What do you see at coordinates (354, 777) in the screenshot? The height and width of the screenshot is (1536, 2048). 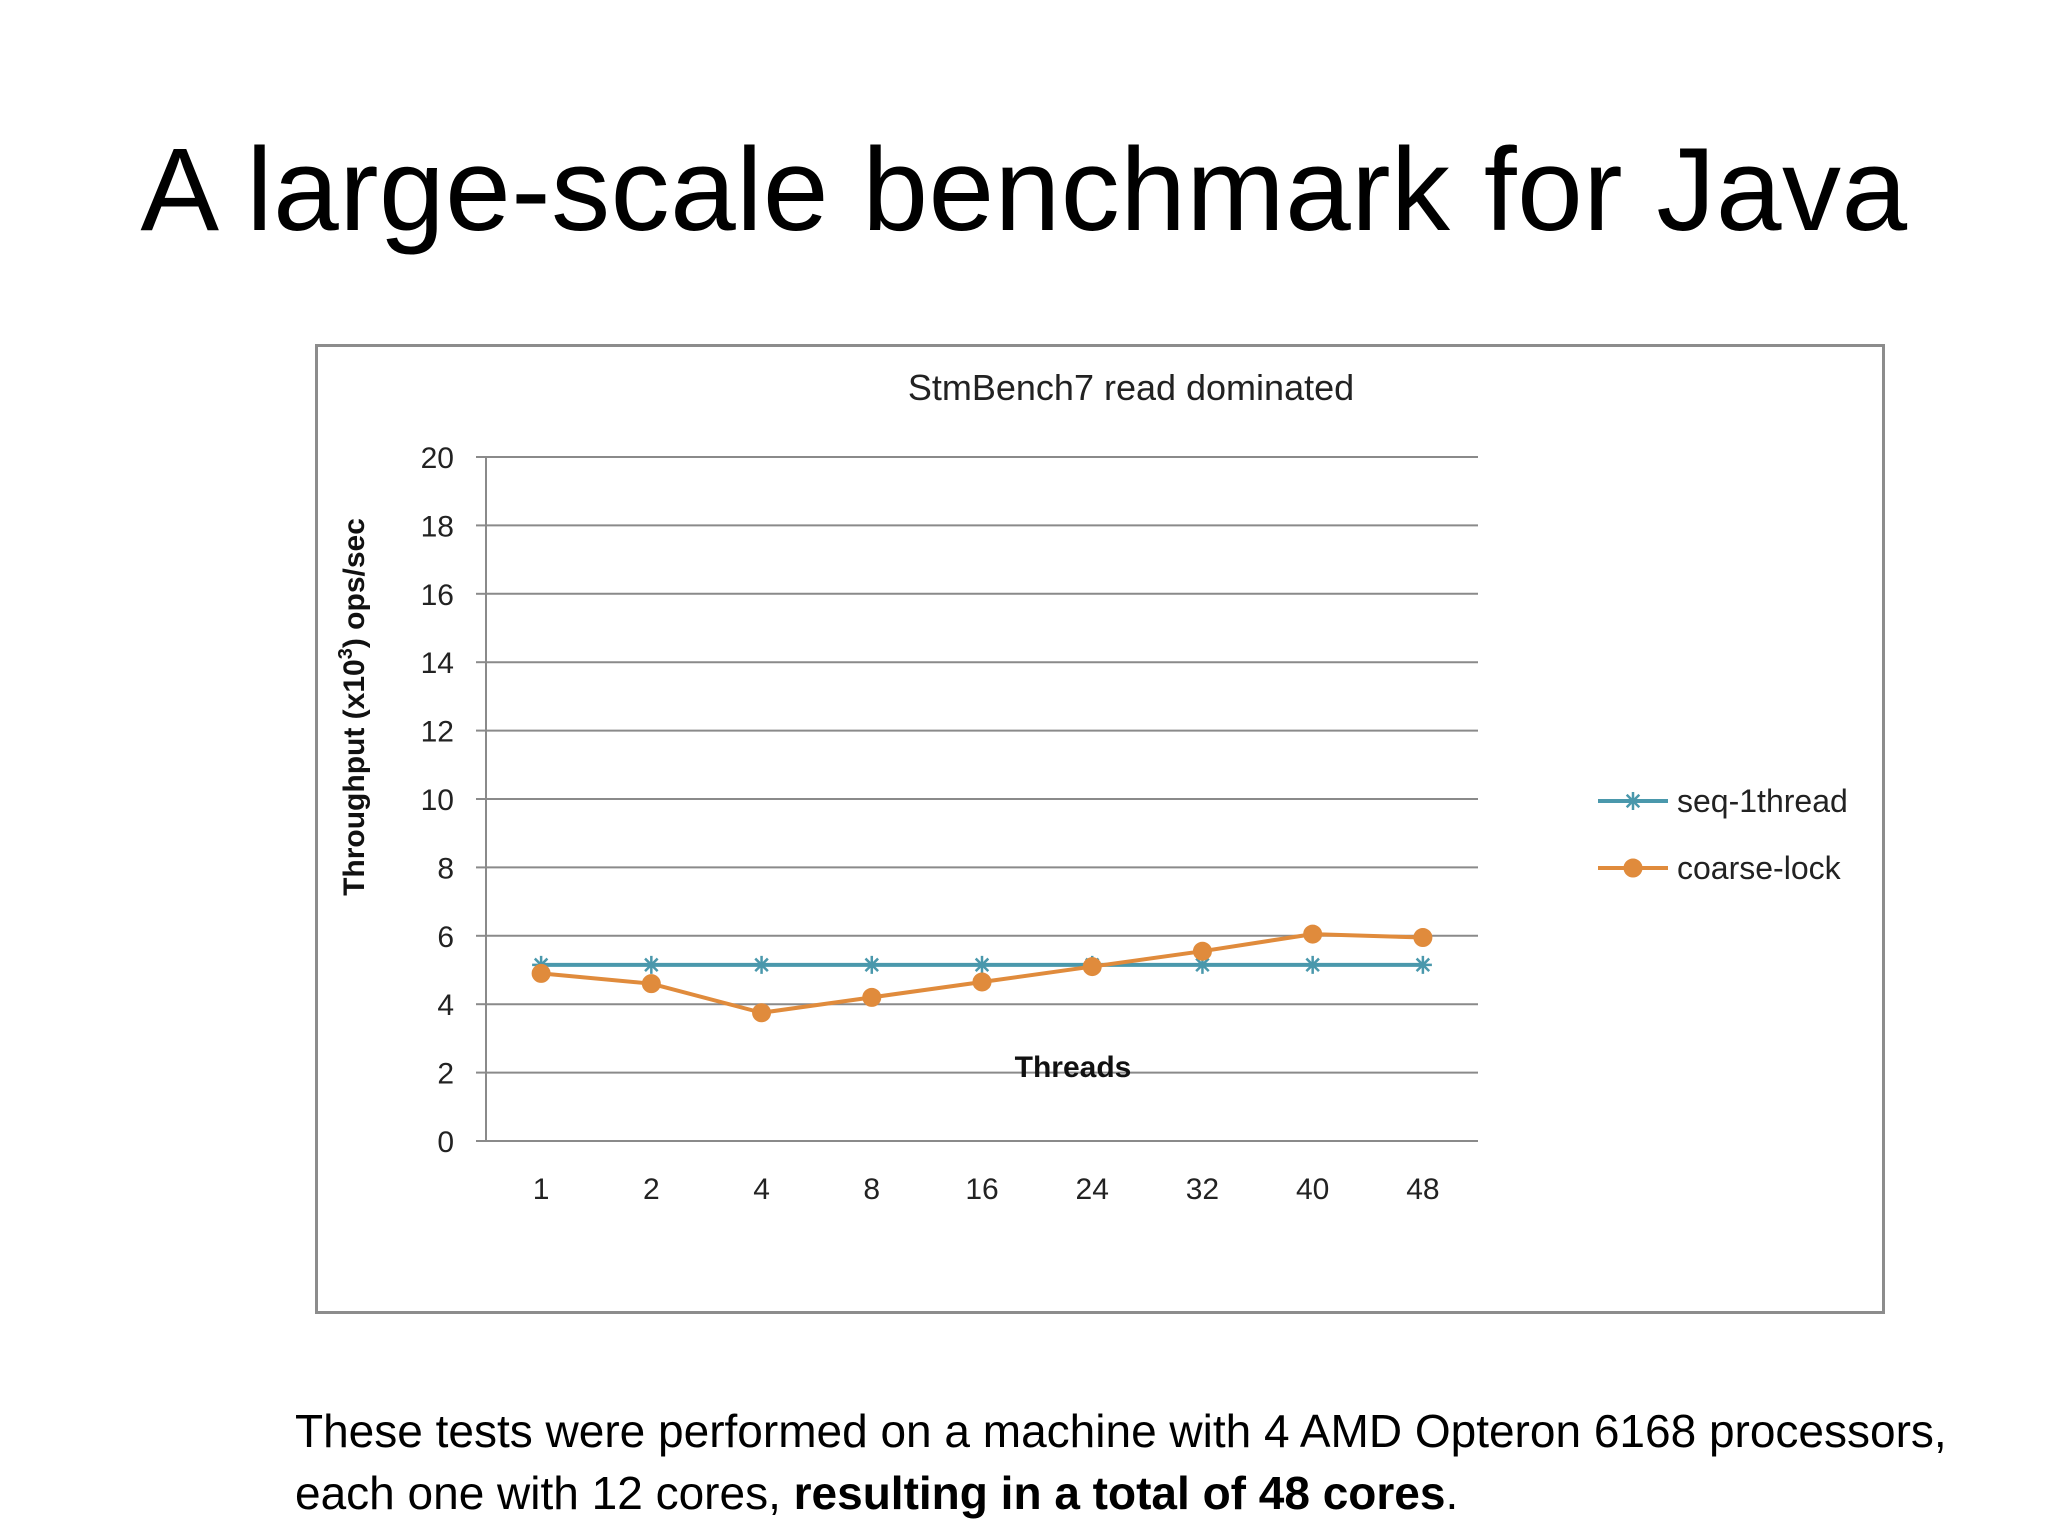 I see `y-axis-title-main: Throughput (x10` at bounding box center [354, 777].